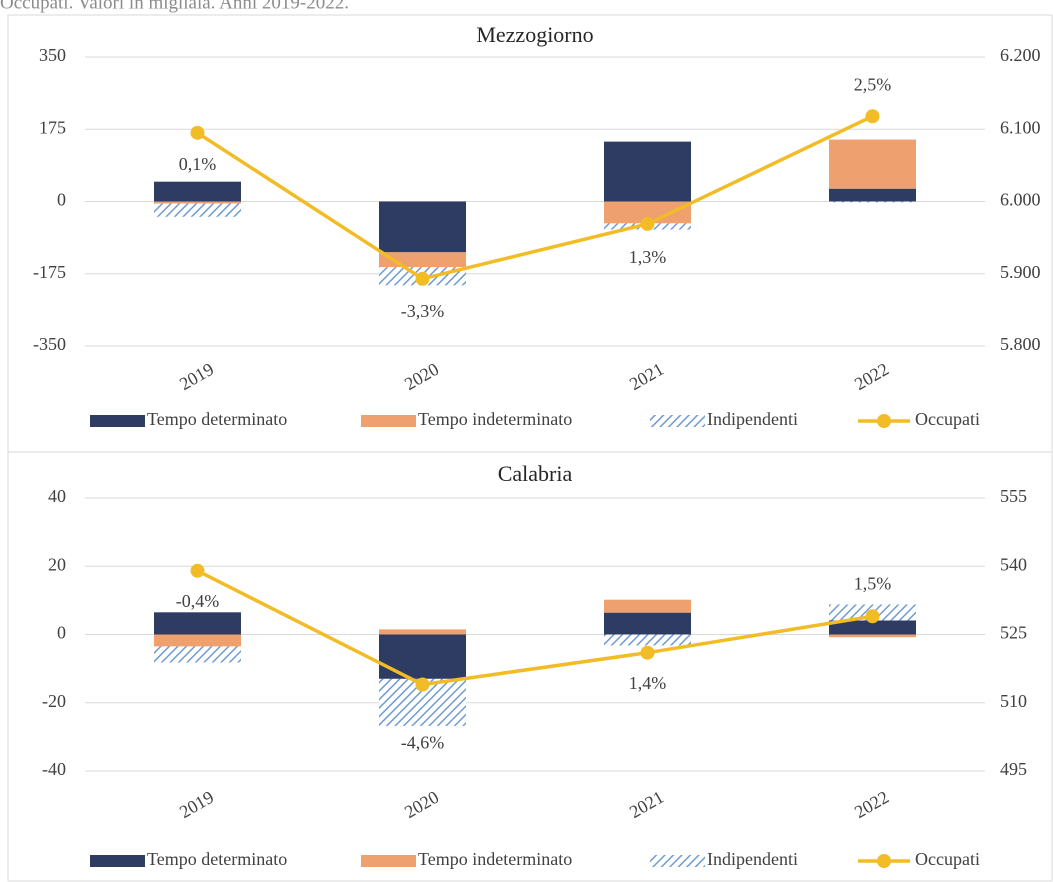 Image resolution: width=1053 pixels, height=882 pixels. I want to click on y2-tick-label: 6.100, so click(1020, 127).